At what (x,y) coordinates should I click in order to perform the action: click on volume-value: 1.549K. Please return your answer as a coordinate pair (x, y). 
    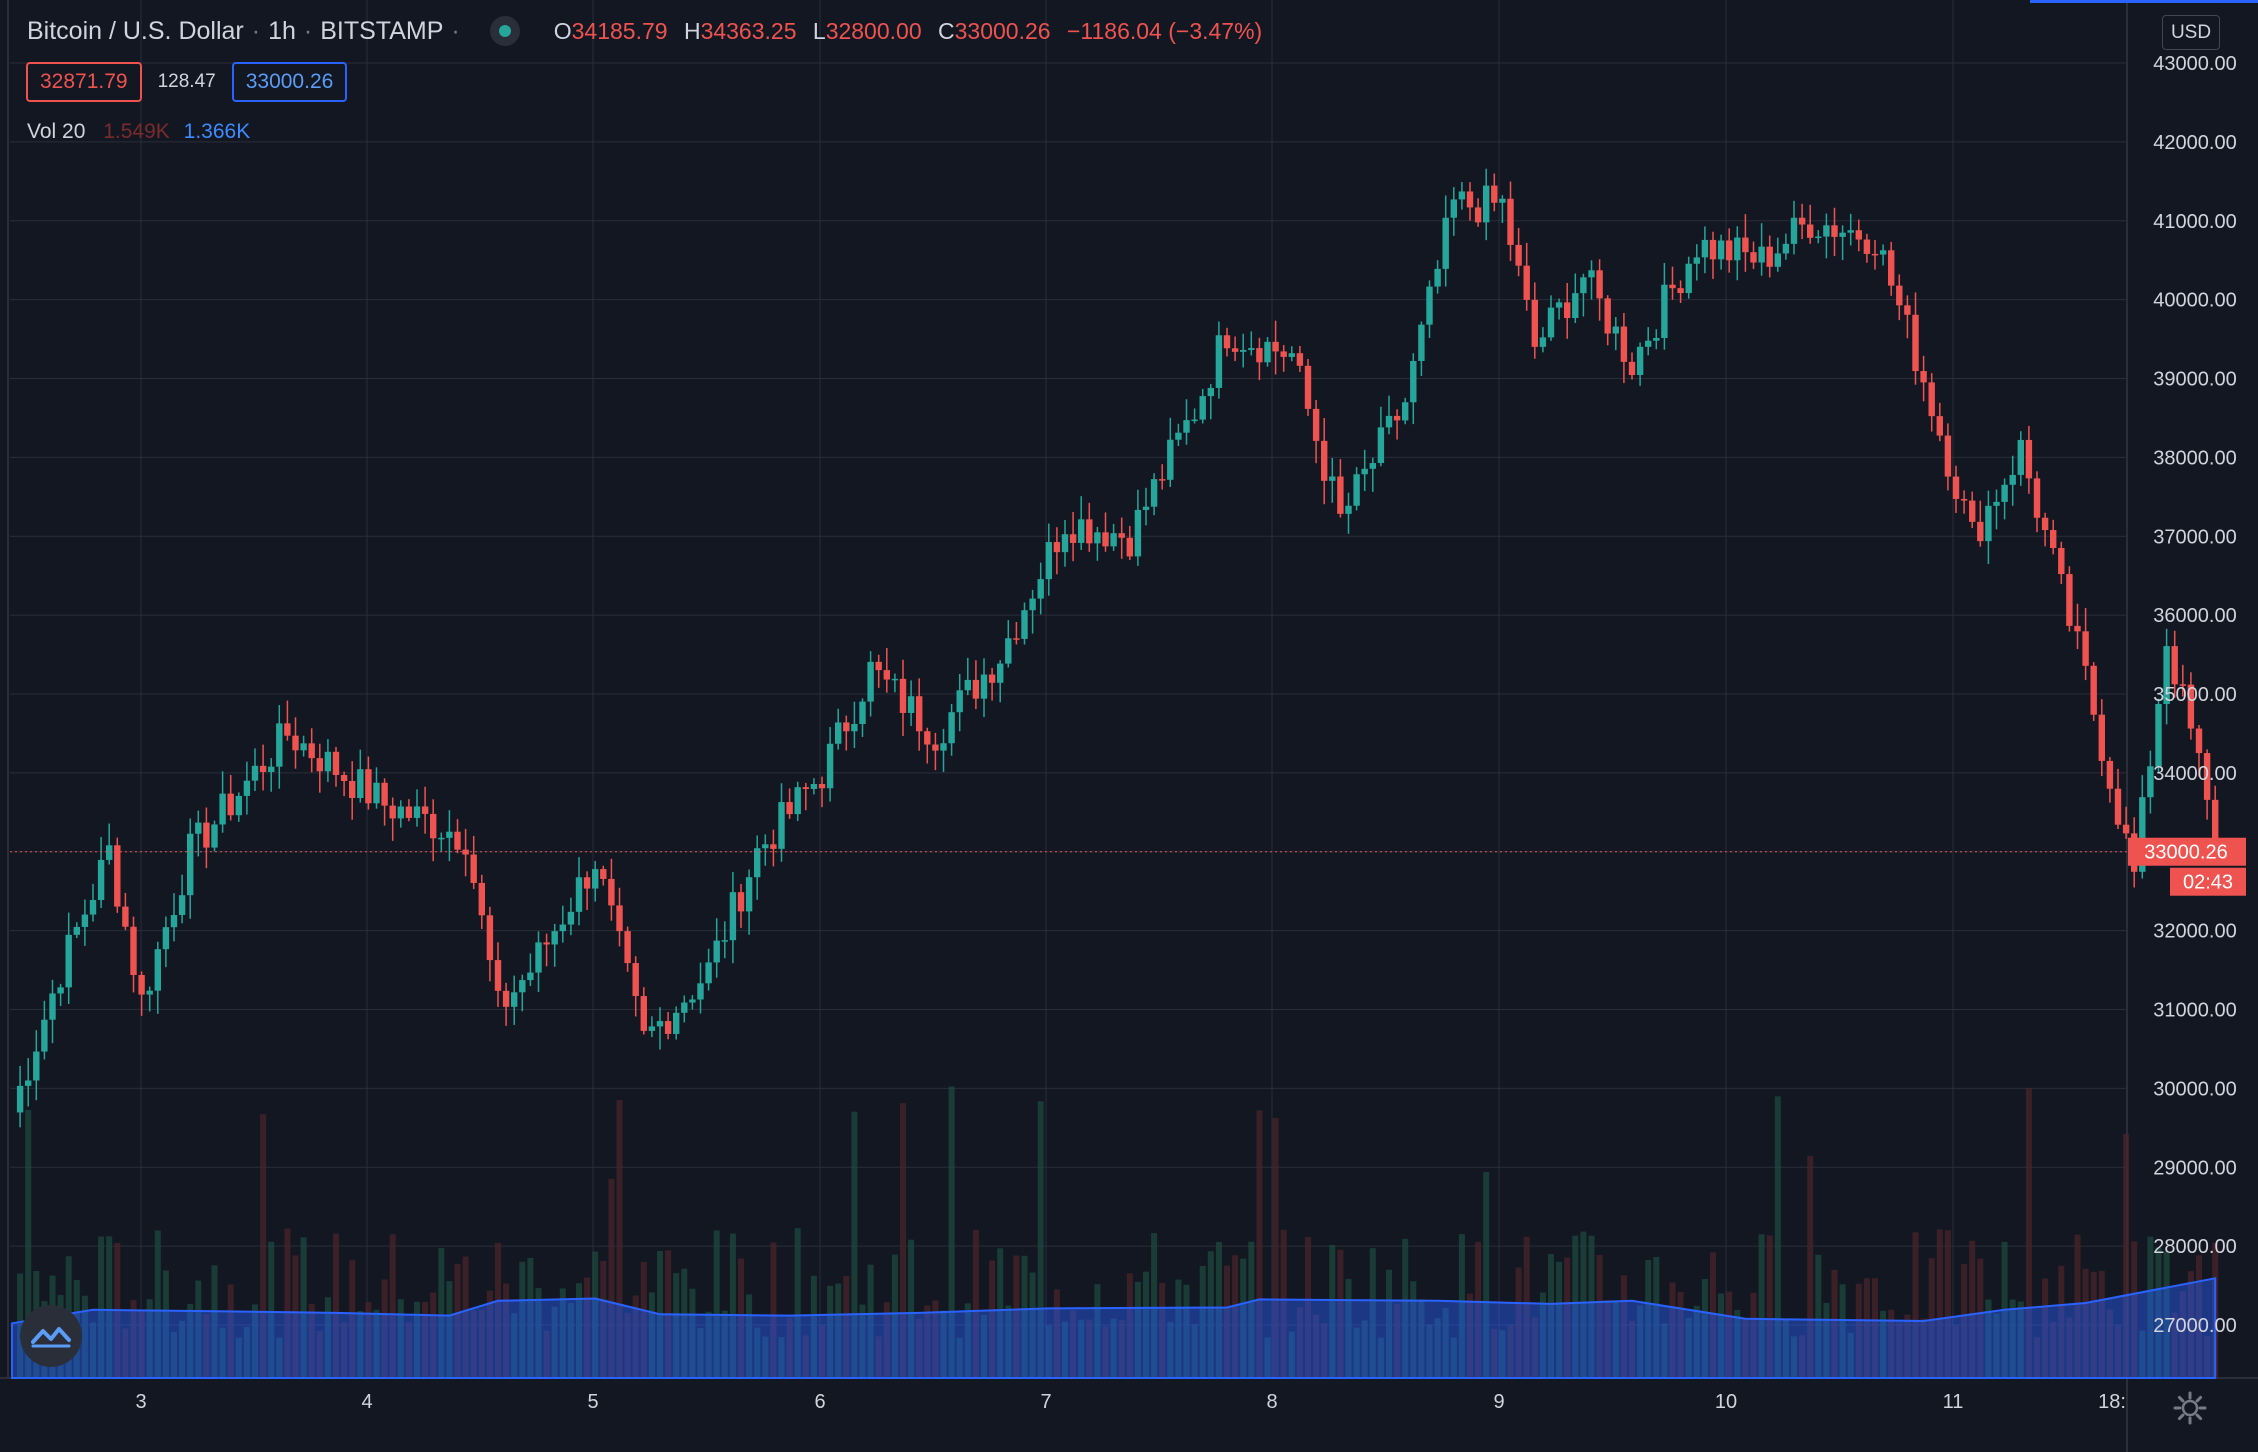
    Looking at the image, I should click on (136, 131).